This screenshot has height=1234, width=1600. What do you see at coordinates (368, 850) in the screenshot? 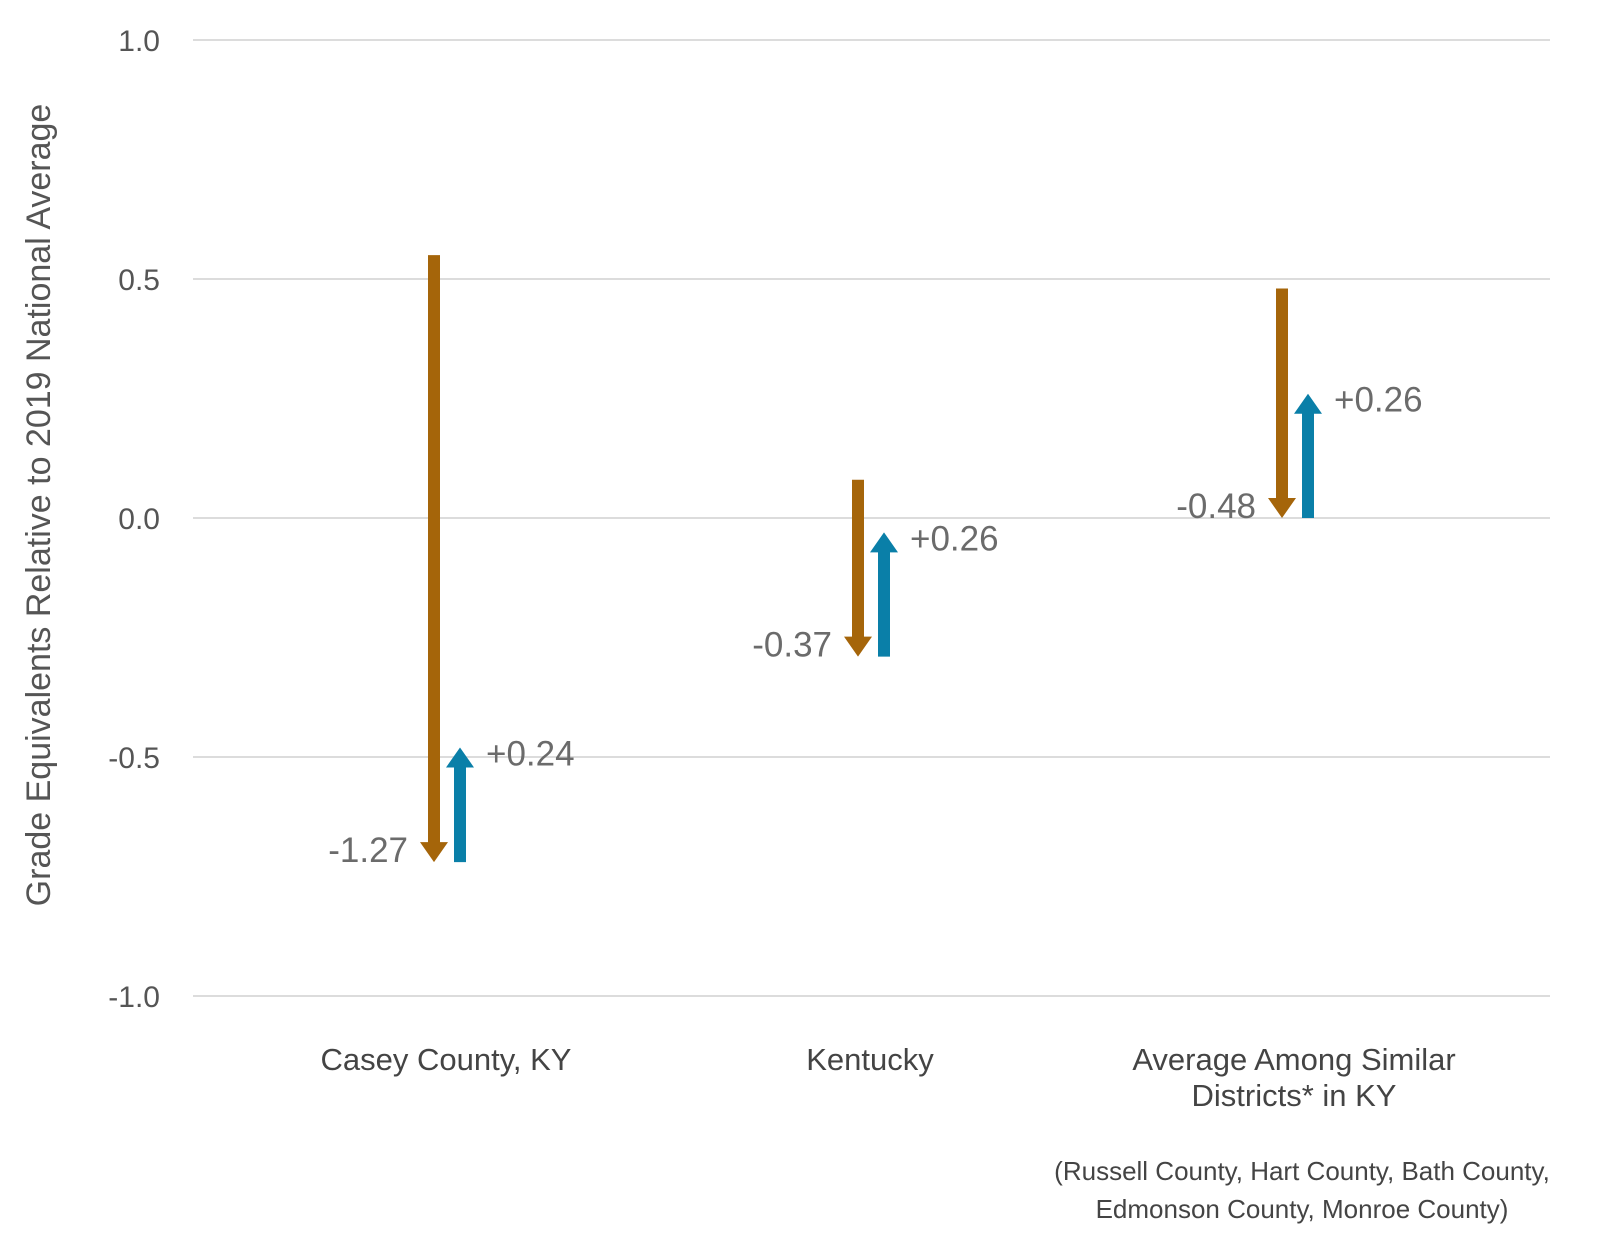
I see `decline-value-label: -1.27` at bounding box center [368, 850].